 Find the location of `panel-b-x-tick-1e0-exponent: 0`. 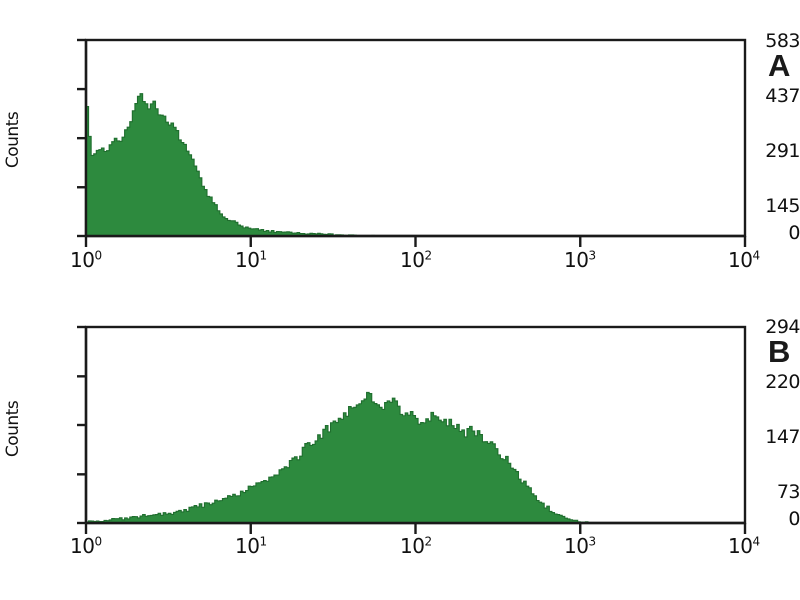

panel-b-x-tick-1e0-exponent: 0 is located at coordinates (98, 541).